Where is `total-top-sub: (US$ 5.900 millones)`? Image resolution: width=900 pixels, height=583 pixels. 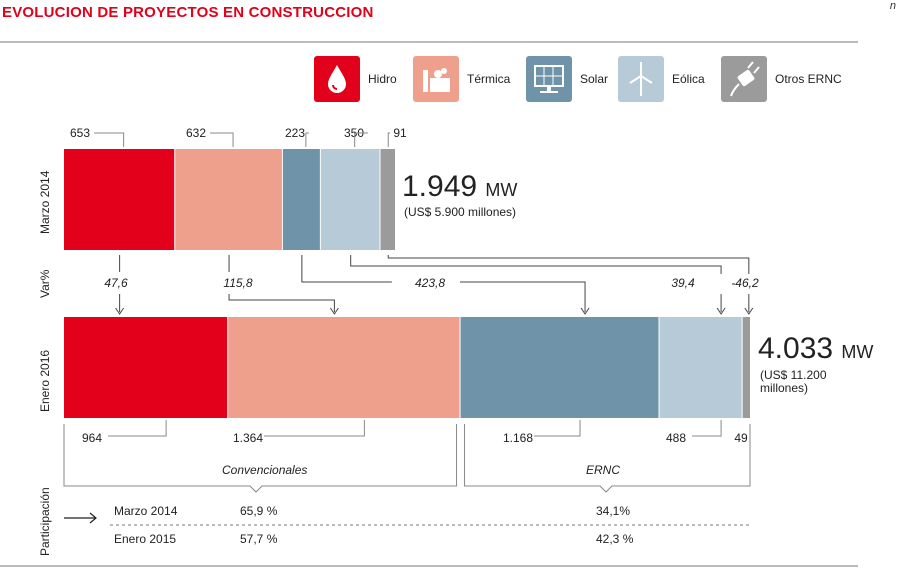
total-top-sub: (US$ 5.900 millones) is located at coordinates (460, 212).